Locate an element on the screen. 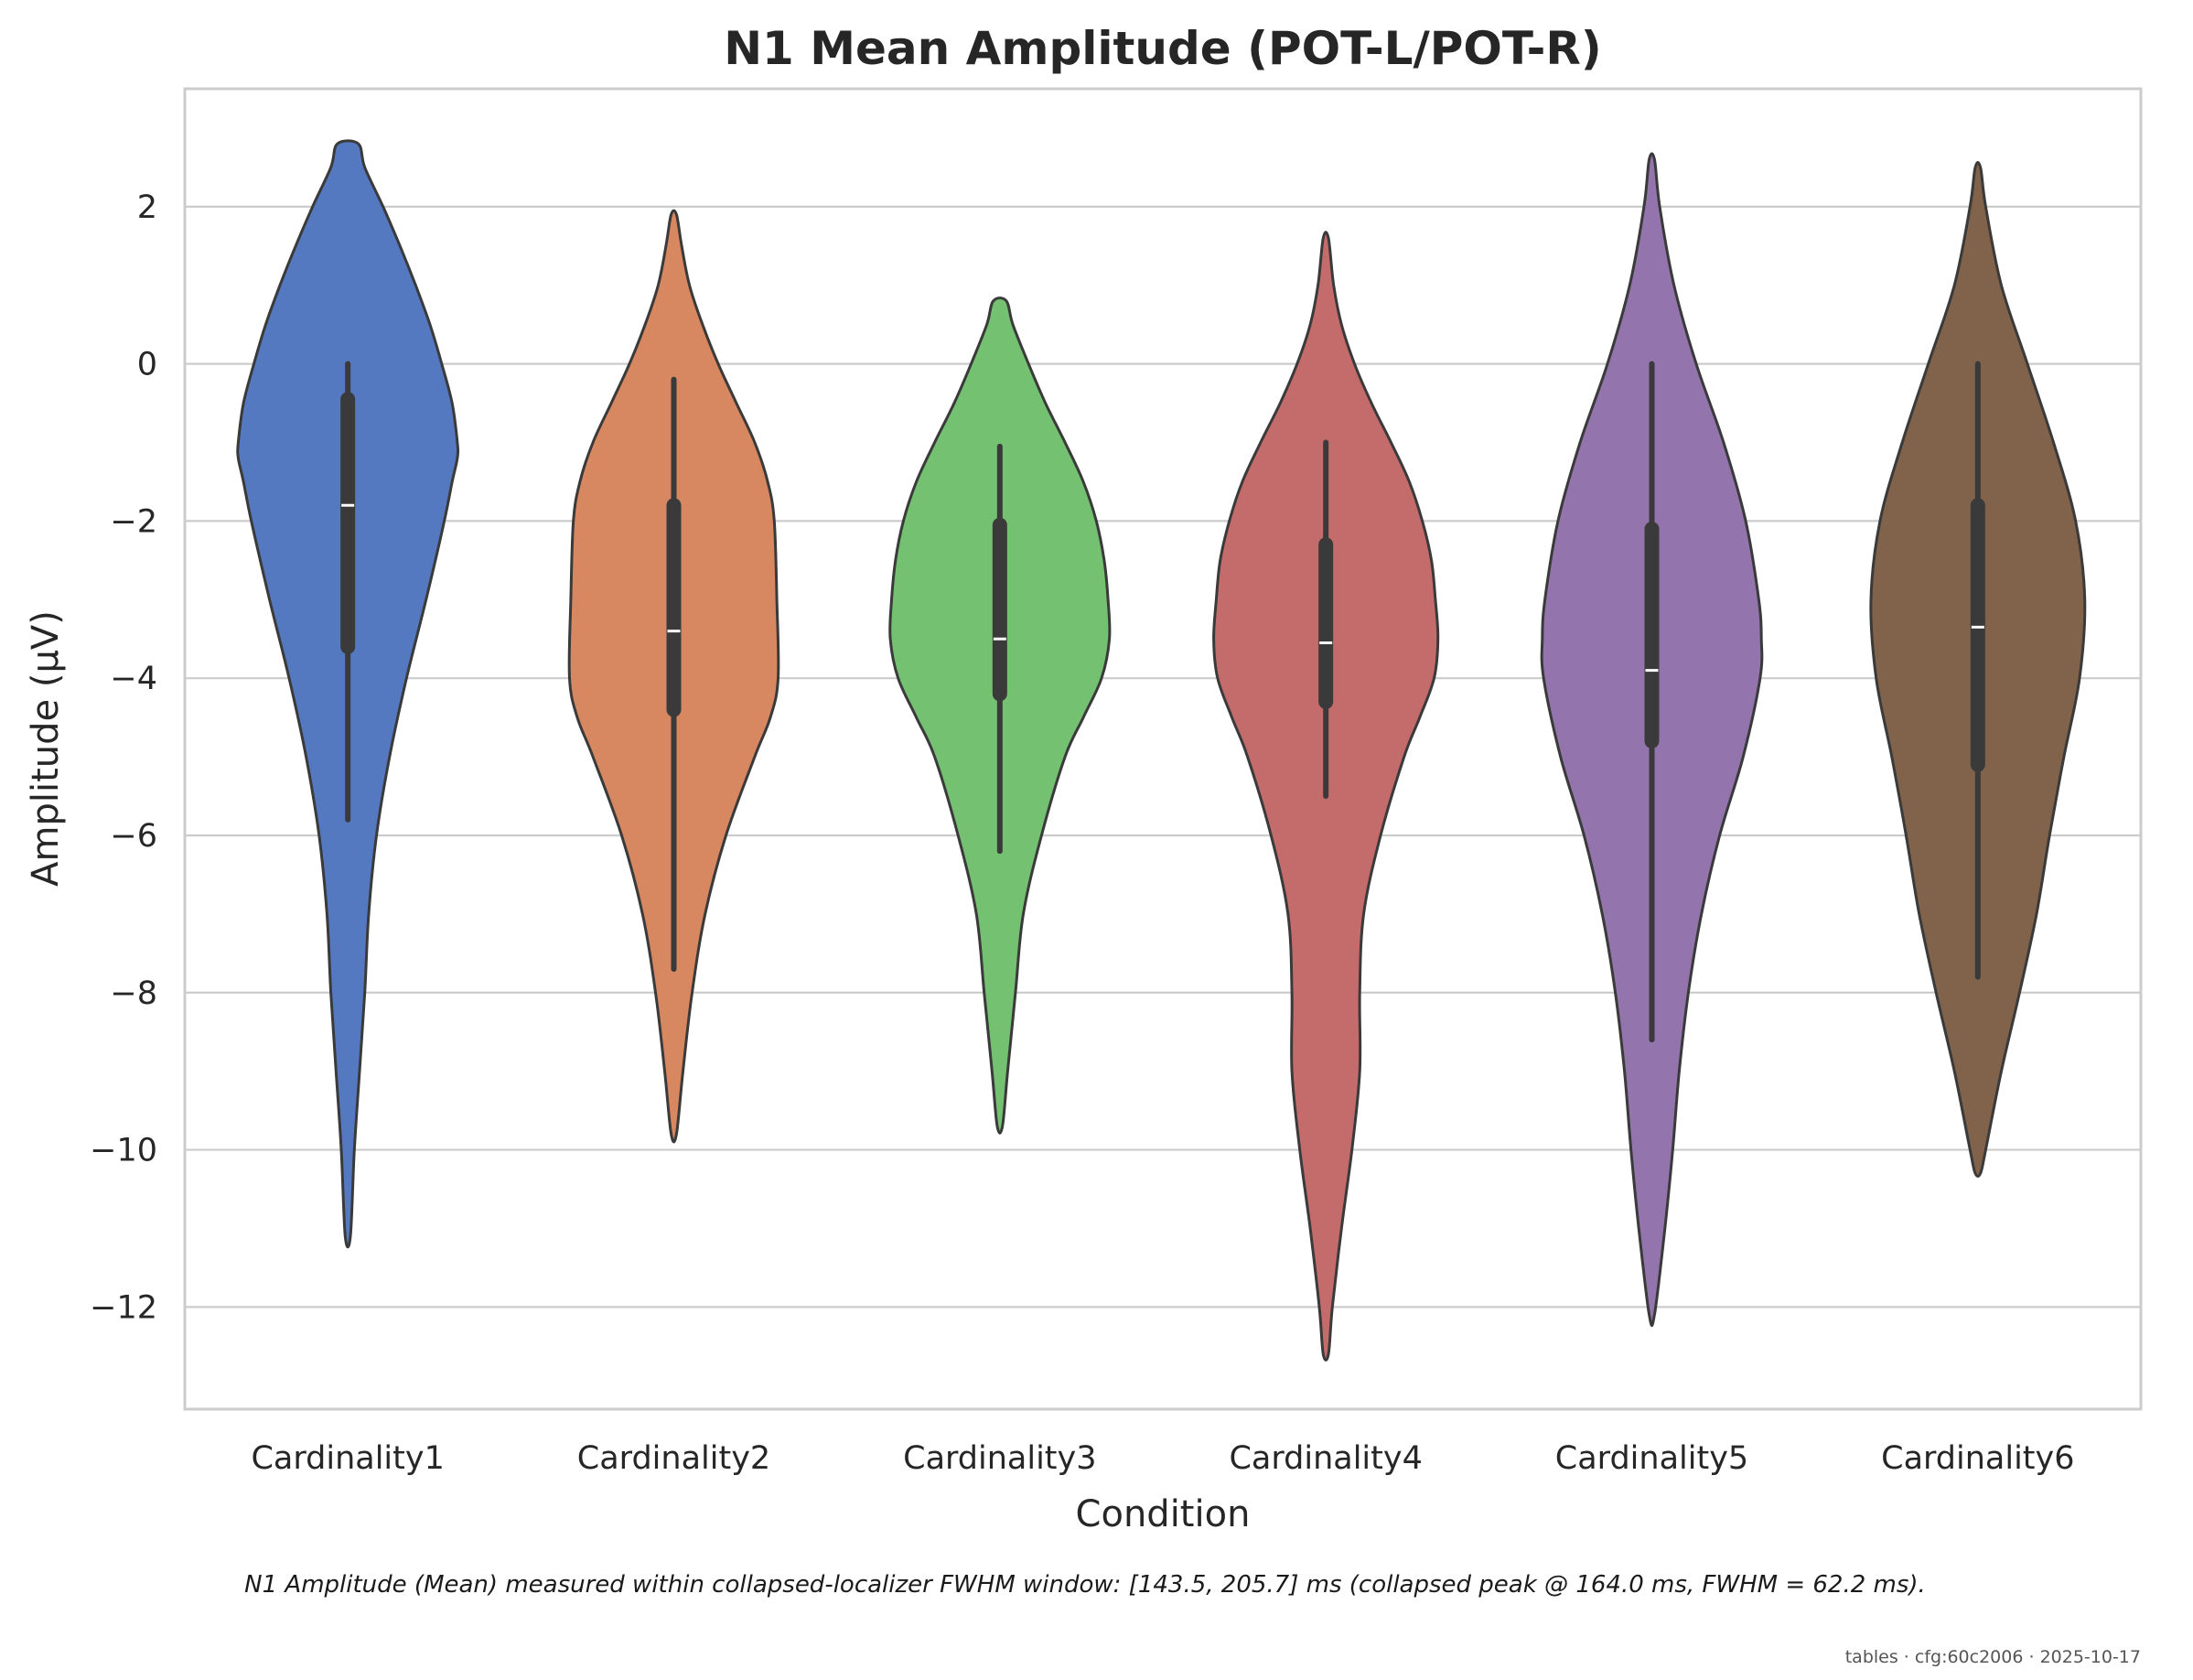 The image size is (2193, 1680). y-tick-label: −4 is located at coordinates (133, 679).